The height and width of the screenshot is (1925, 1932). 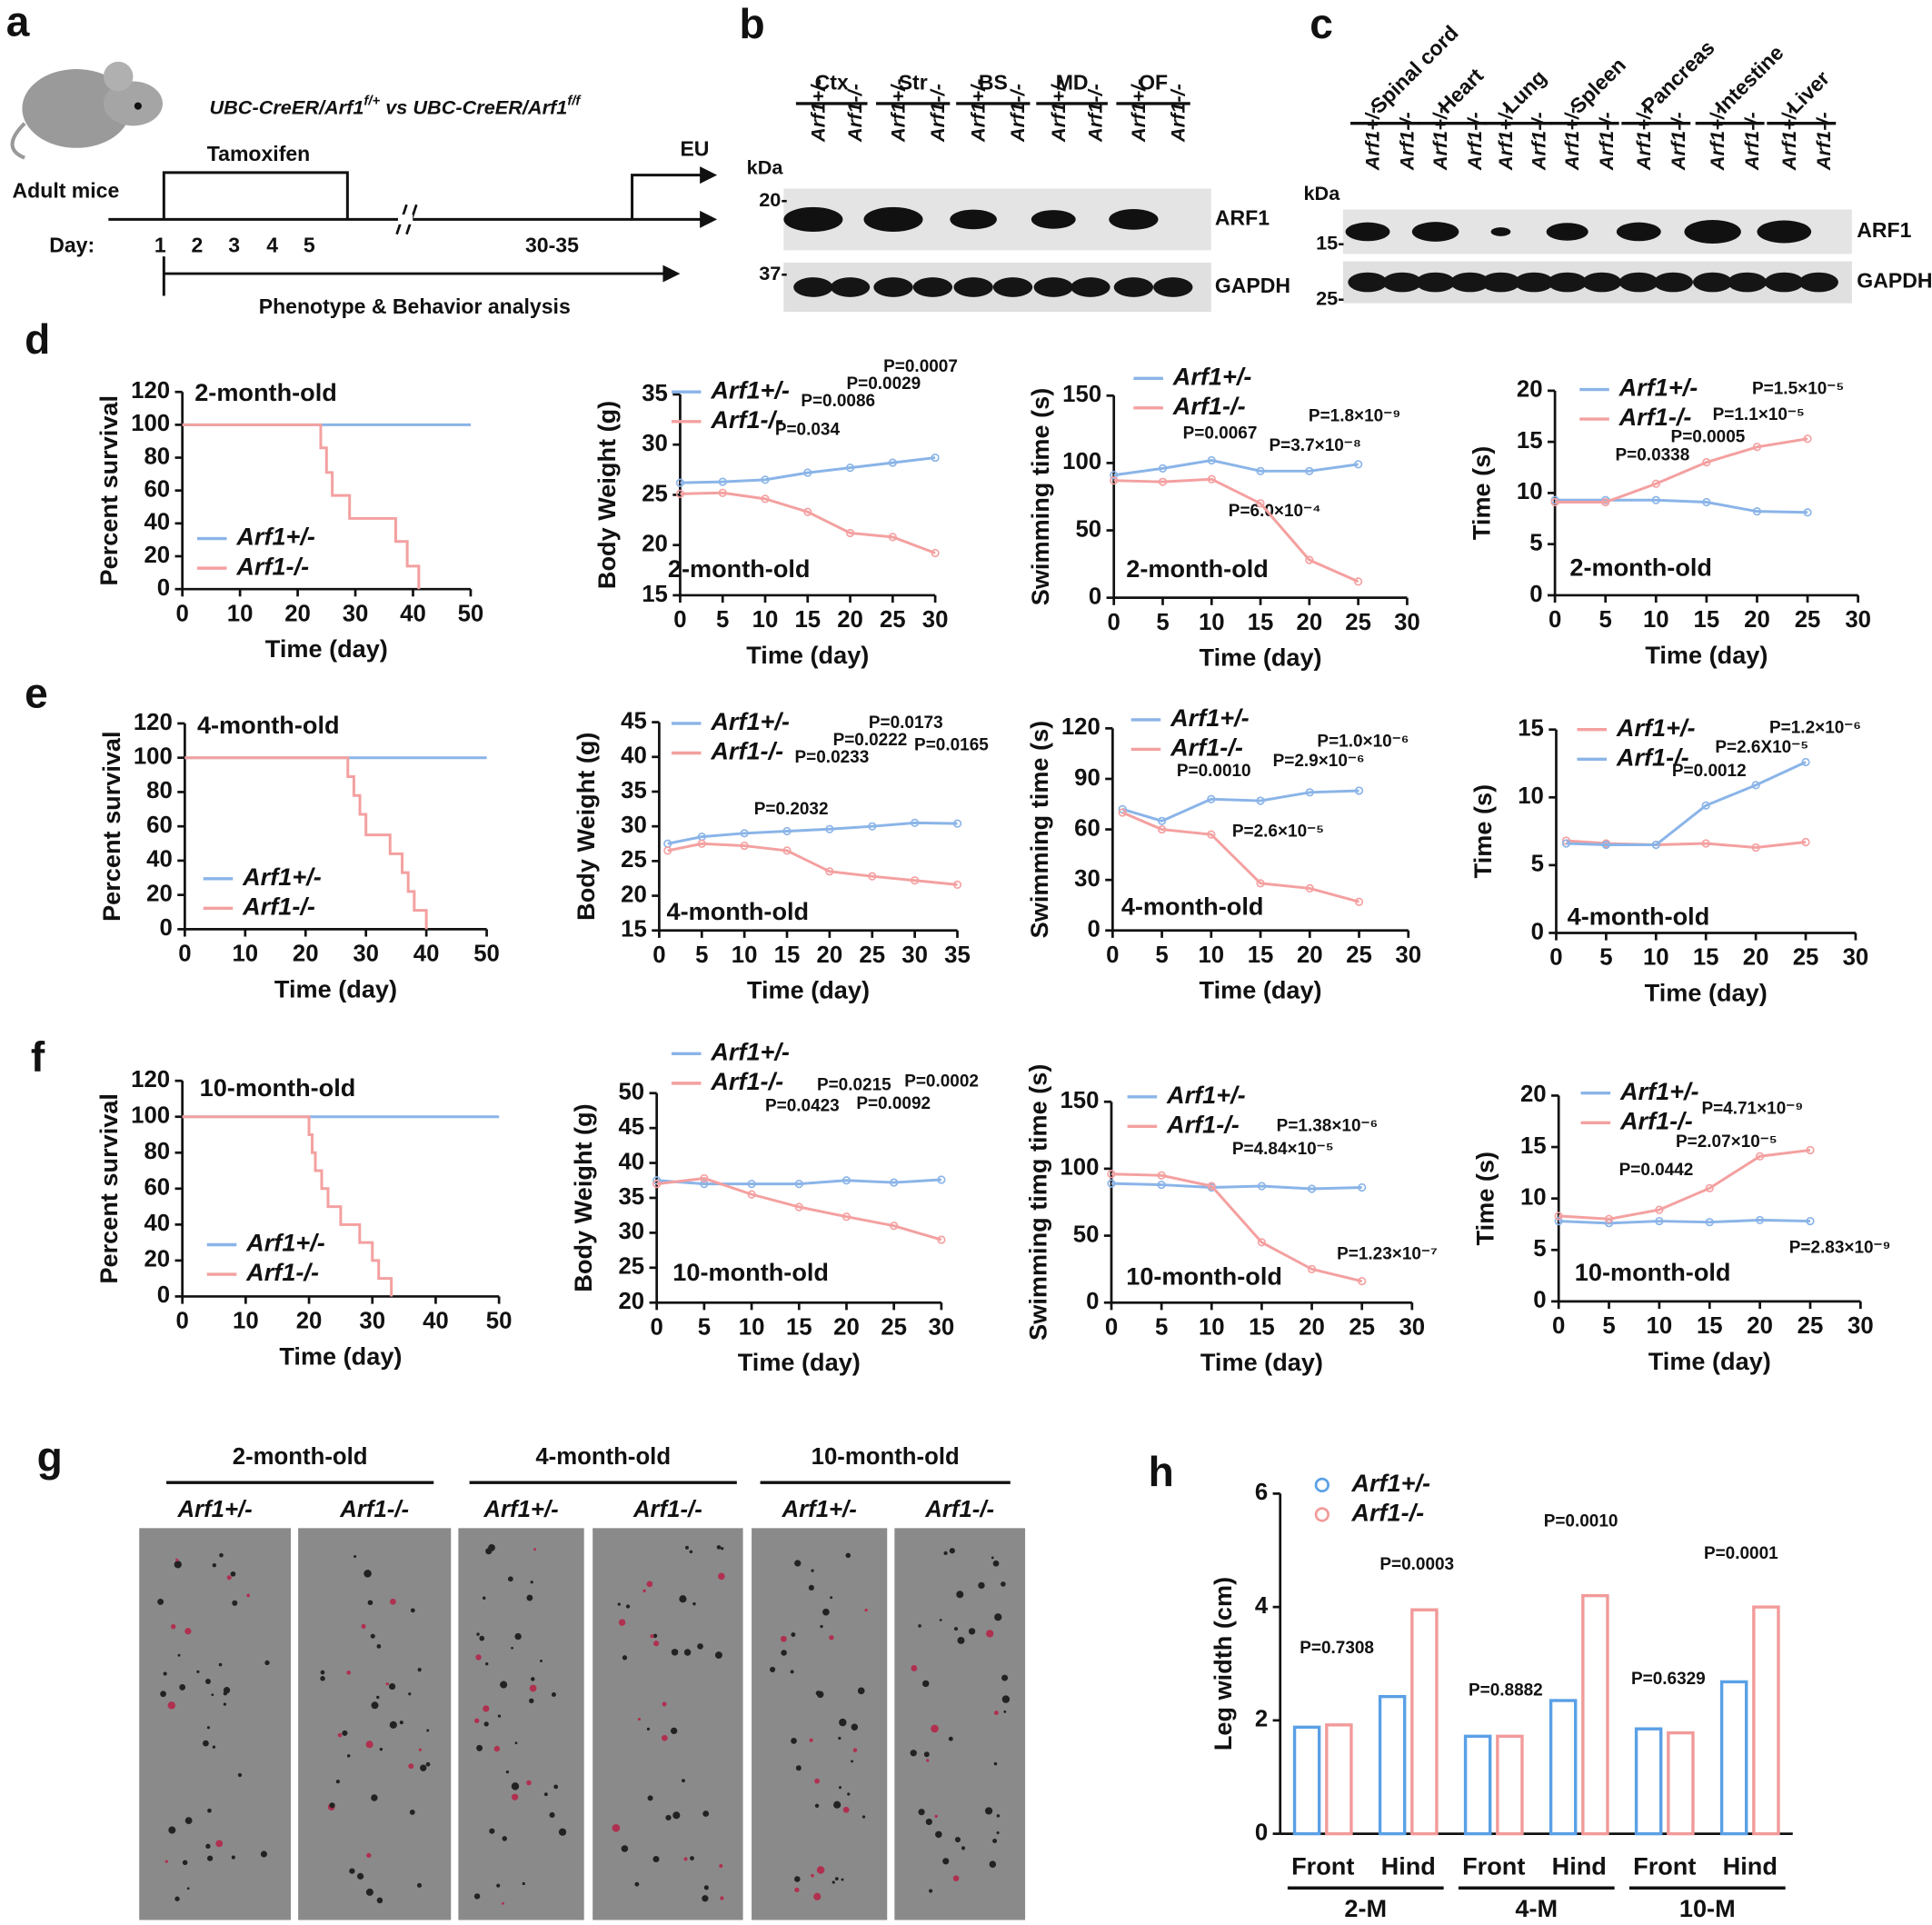 I want to click on p-value: P=0.6329, so click(x=1669, y=1679).